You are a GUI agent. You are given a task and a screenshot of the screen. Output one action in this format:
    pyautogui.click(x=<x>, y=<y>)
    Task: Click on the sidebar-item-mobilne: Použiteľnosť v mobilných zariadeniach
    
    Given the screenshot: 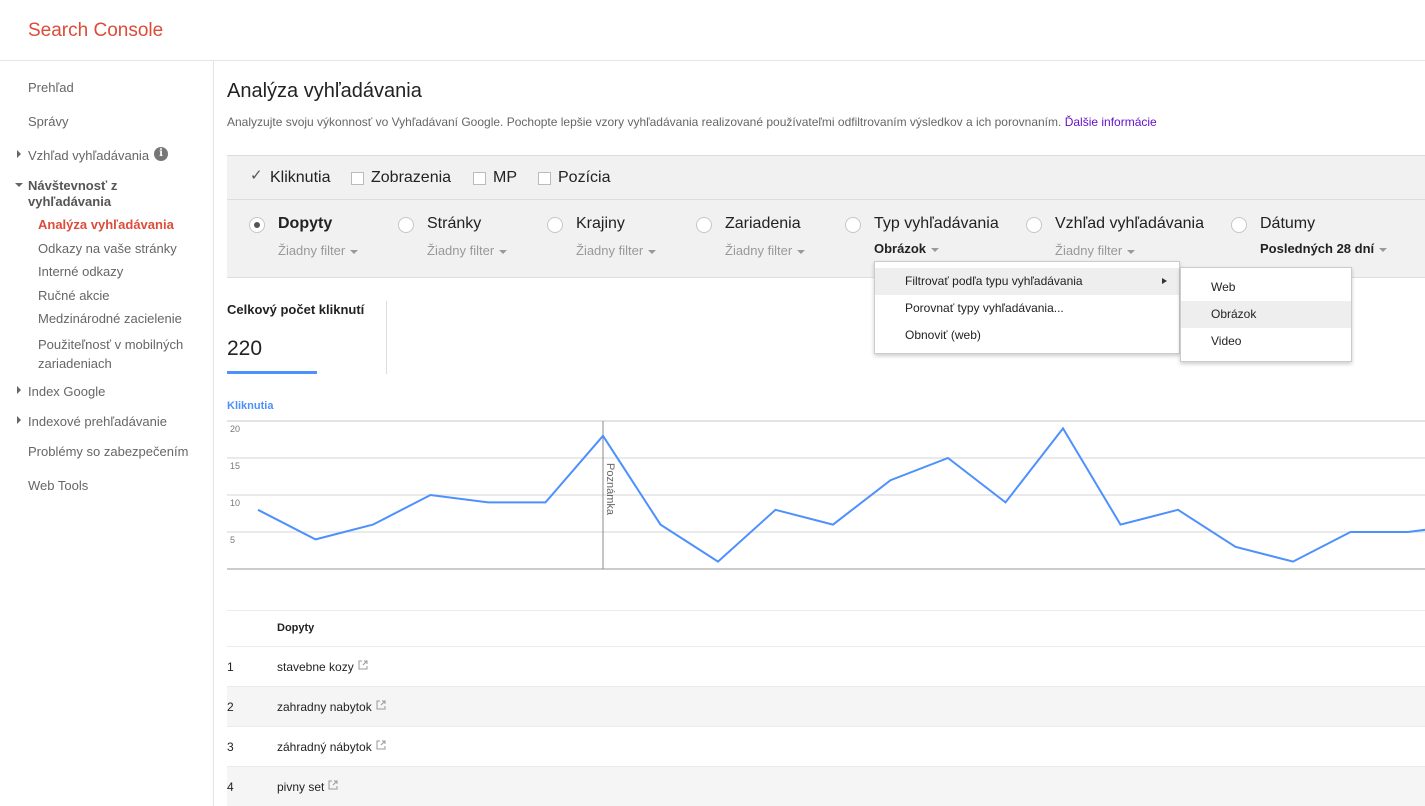 What is the action you would take?
    pyautogui.click(x=111, y=354)
    